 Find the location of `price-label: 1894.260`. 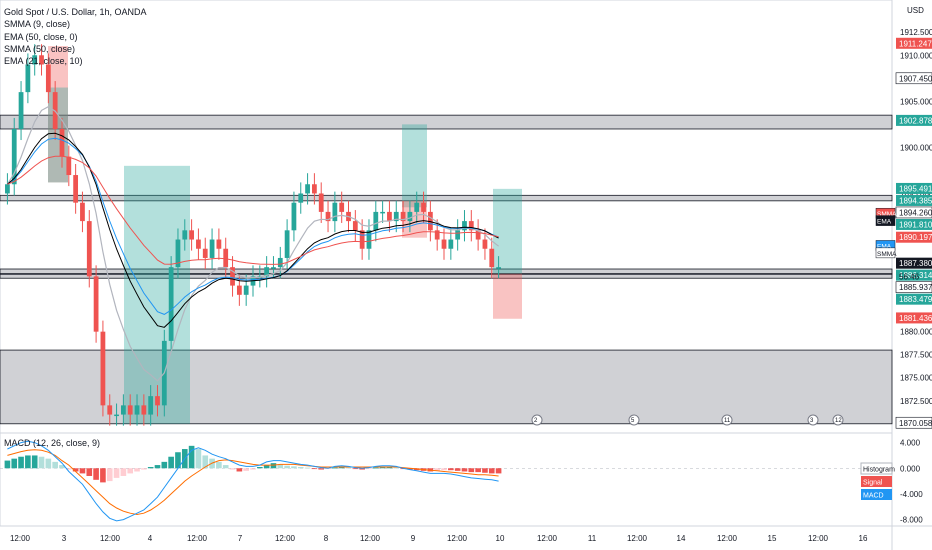

price-label: 1894.260 is located at coordinates (915, 212).